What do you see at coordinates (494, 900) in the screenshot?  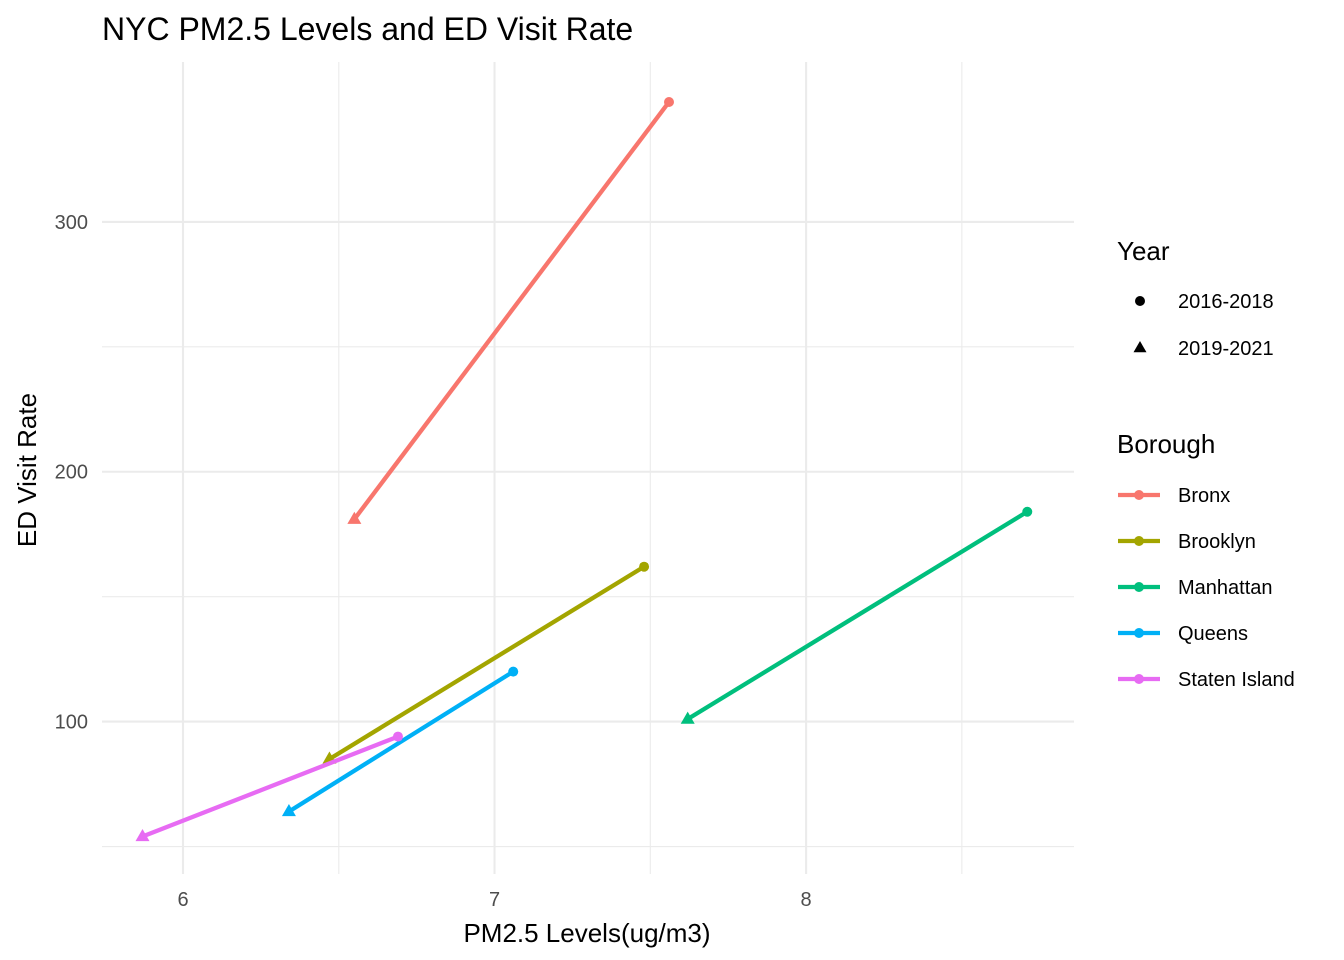 I see `x-tick-label: 7` at bounding box center [494, 900].